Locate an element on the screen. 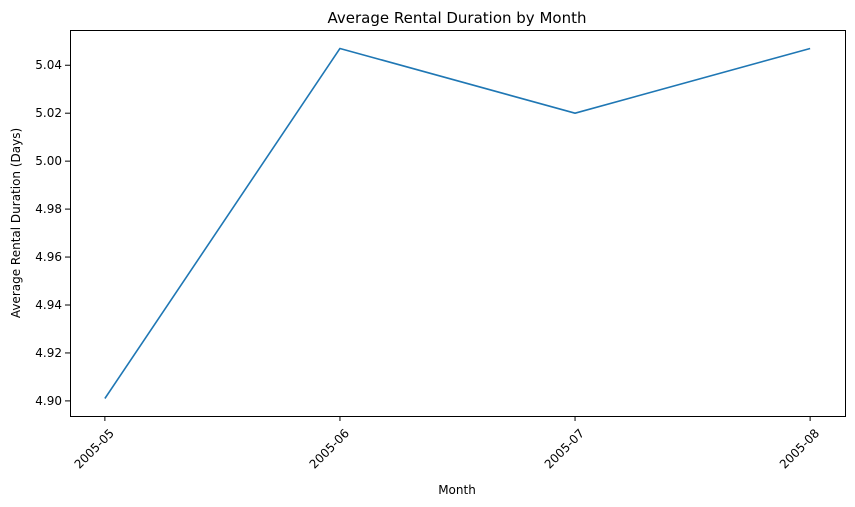 This screenshot has width=855, height=507. chart-title: Average Rental Duration by Month is located at coordinates (457, 18).